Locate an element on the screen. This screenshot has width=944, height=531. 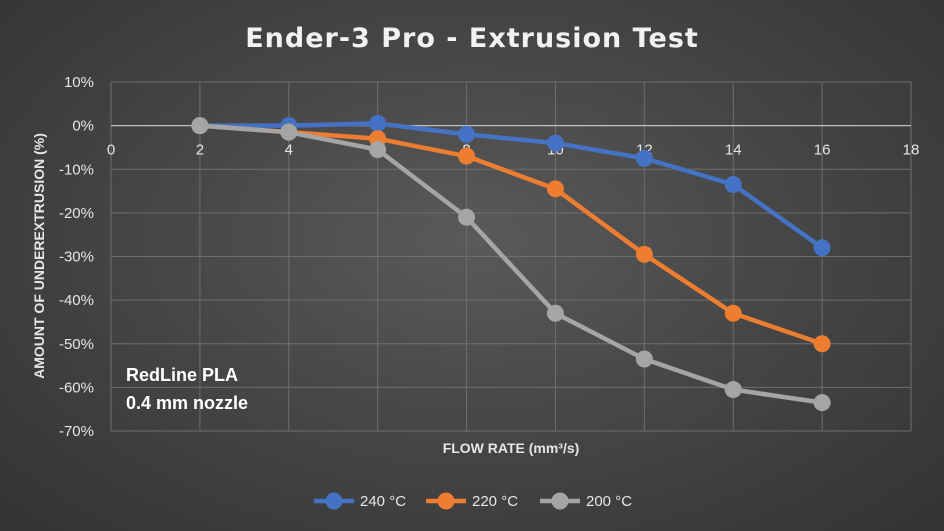
x-tick-labels: 024681012141618 is located at coordinates (513, 150).